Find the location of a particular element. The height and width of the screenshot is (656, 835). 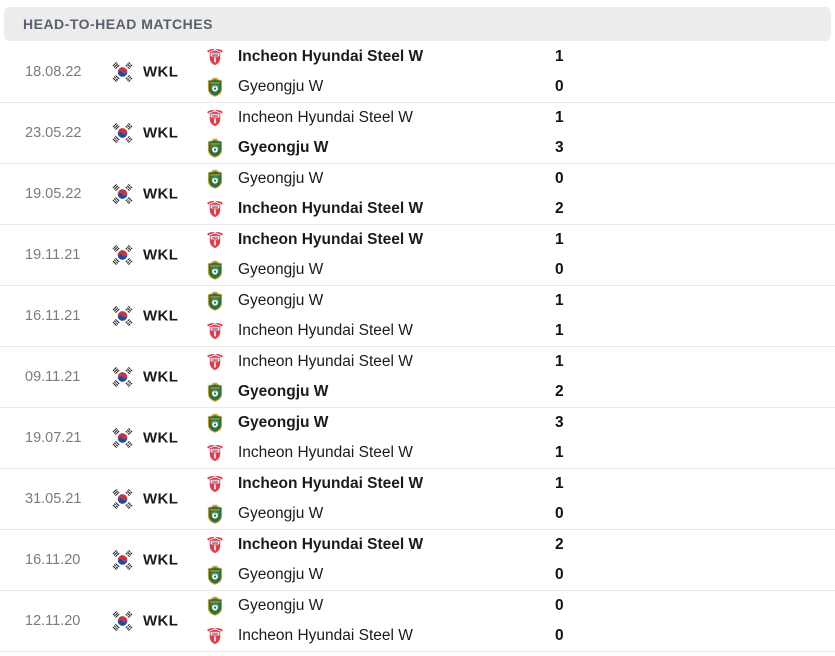

match-row: 18.08.22 is located at coordinates (417, 72).